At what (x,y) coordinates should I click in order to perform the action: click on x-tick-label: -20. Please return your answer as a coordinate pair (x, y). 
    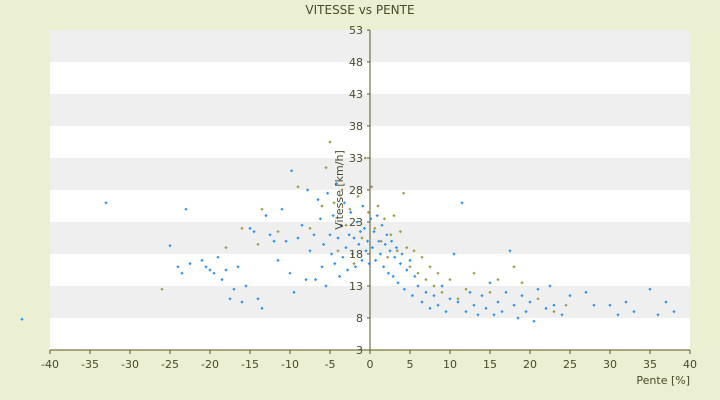
    Looking at the image, I should click on (210, 364).